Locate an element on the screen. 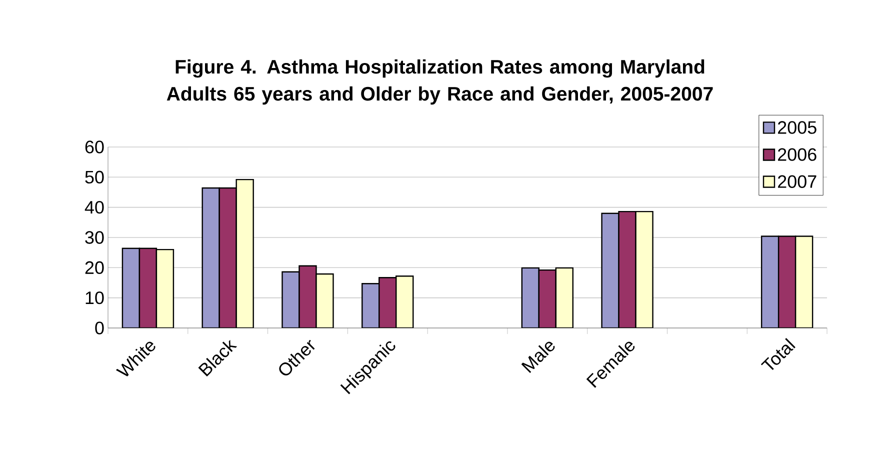 The width and height of the screenshot is (869, 464). y-tick-label: 30 is located at coordinates (94, 237).